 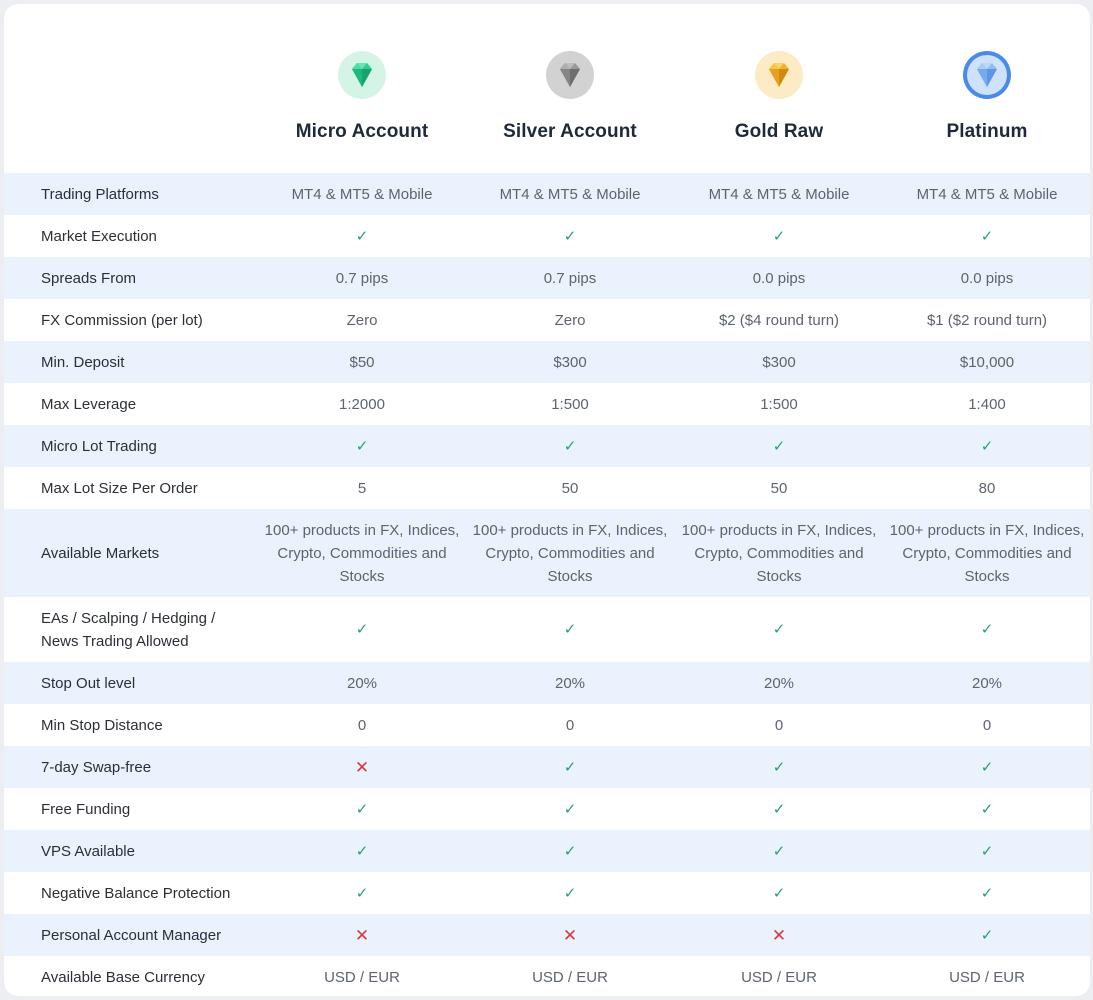 I want to click on cell-value: 80, so click(x=987, y=488).